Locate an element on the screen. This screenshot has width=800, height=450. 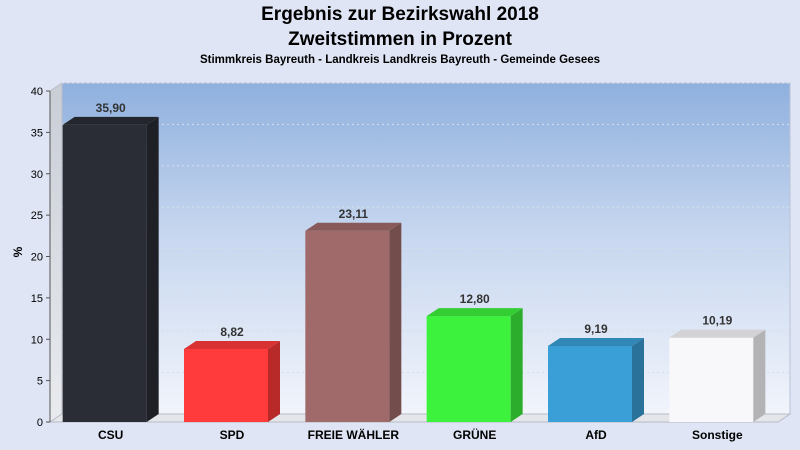
bar-spd is located at coordinates (232, 381).